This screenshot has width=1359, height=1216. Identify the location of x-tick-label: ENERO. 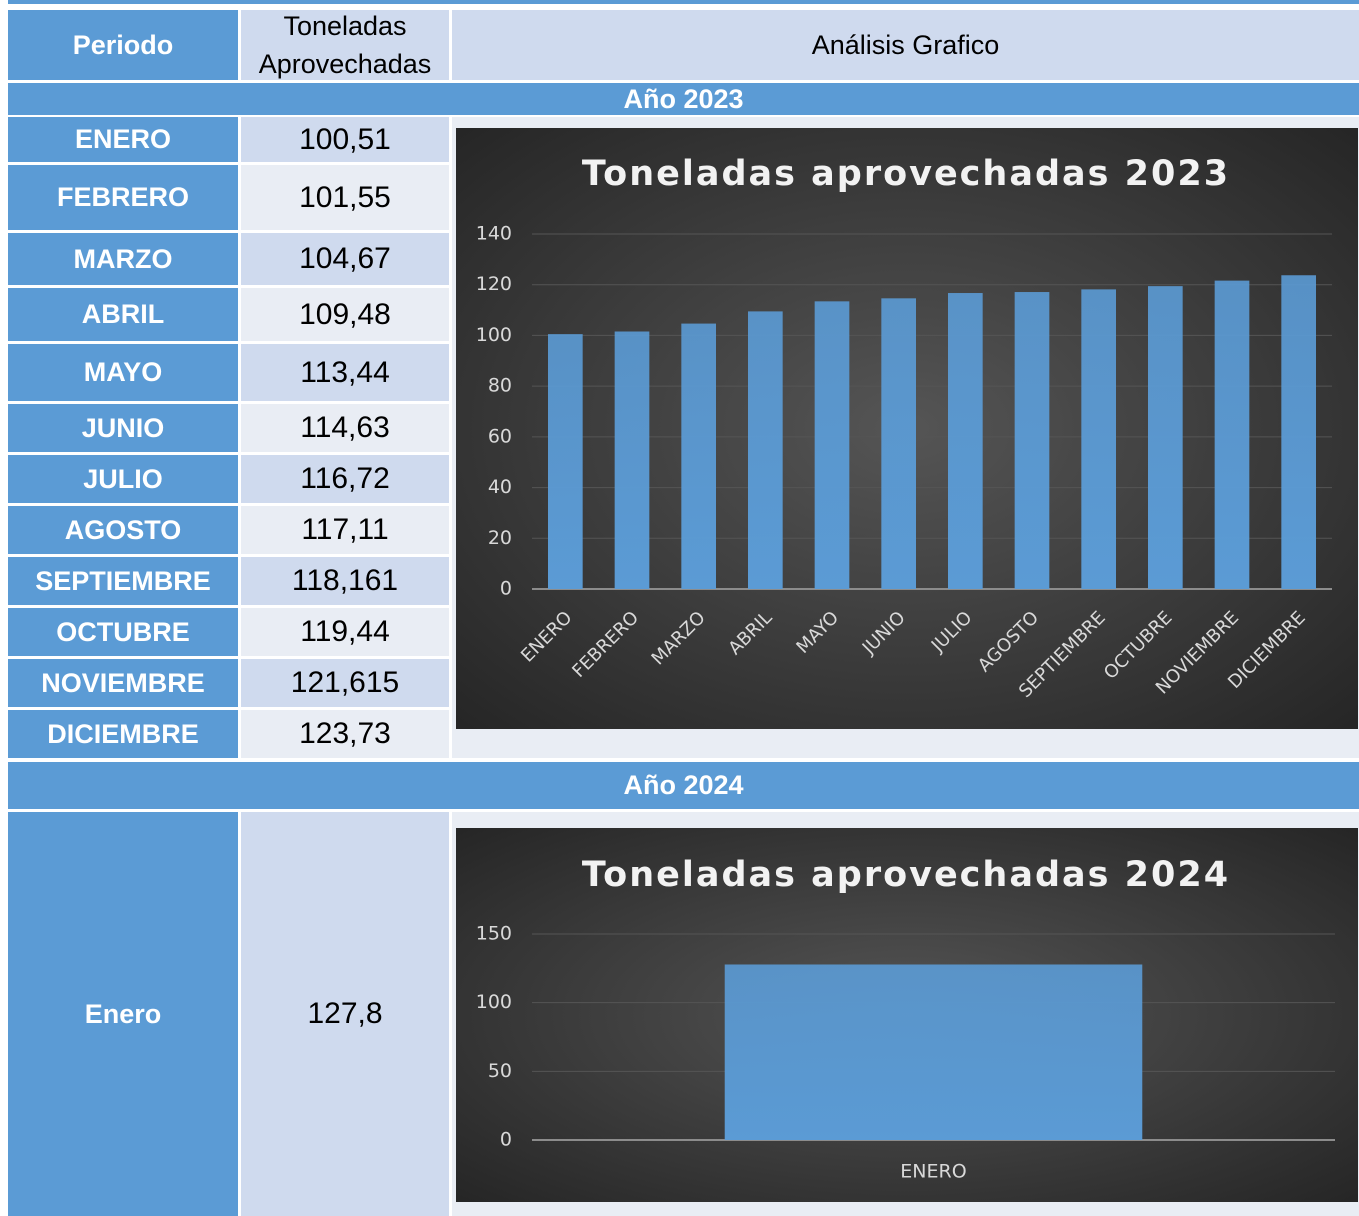
(933, 1172).